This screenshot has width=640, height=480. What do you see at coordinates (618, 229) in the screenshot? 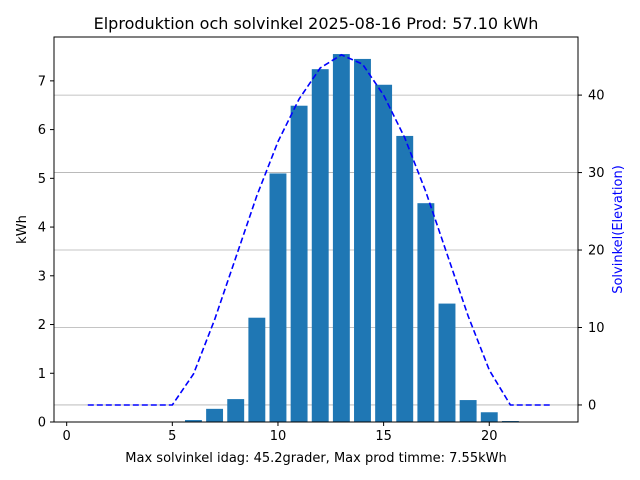
I see `right-axis-label: Solvinkel(Elevation)` at bounding box center [618, 229].